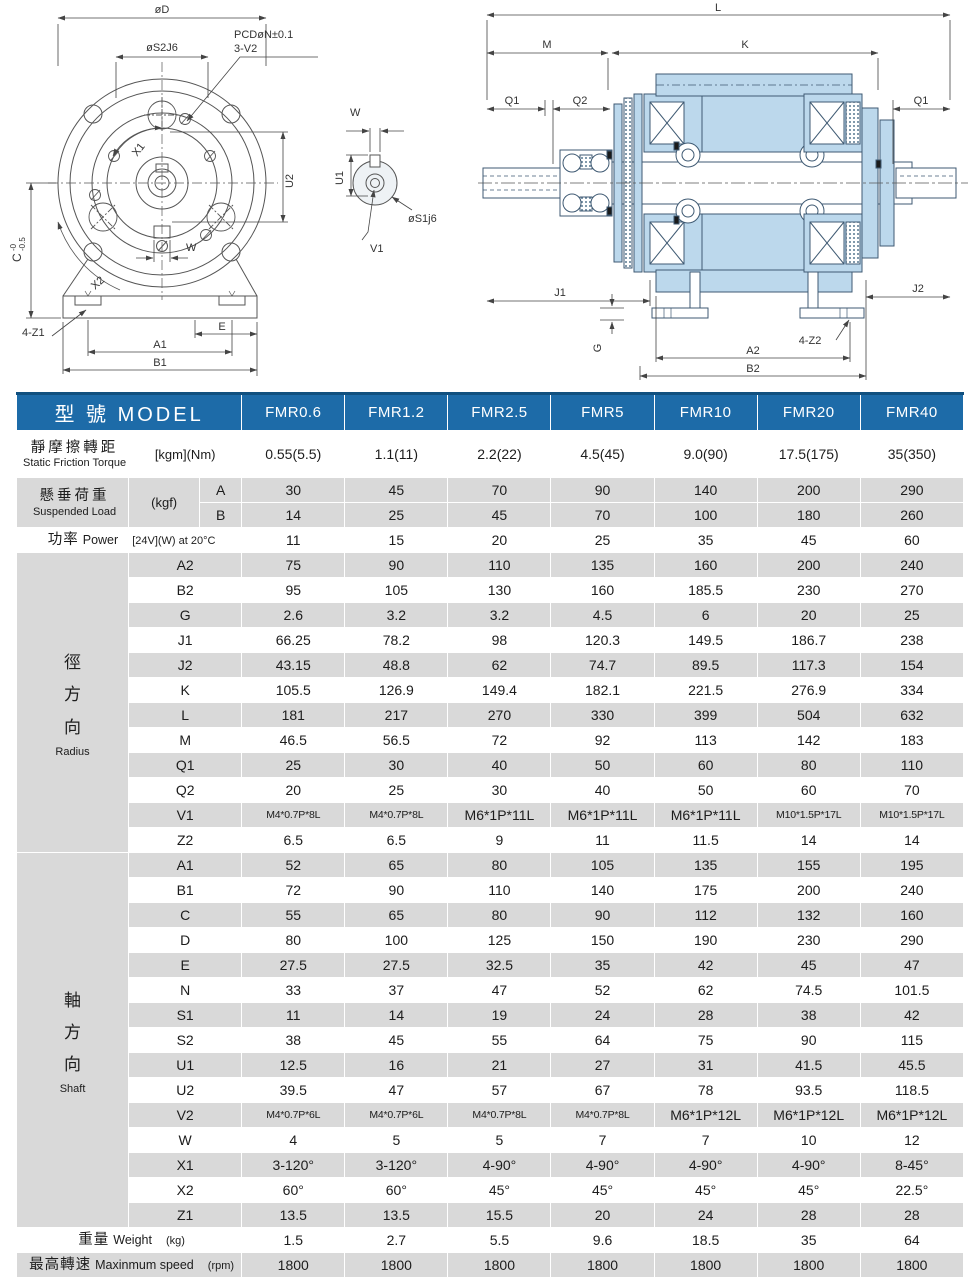 Image resolution: width=980 pixels, height=1278 pixels. What do you see at coordinates (185, 1140) in the screenshot?
I see `dimension-key: W` at bounding box center [185, 1140].